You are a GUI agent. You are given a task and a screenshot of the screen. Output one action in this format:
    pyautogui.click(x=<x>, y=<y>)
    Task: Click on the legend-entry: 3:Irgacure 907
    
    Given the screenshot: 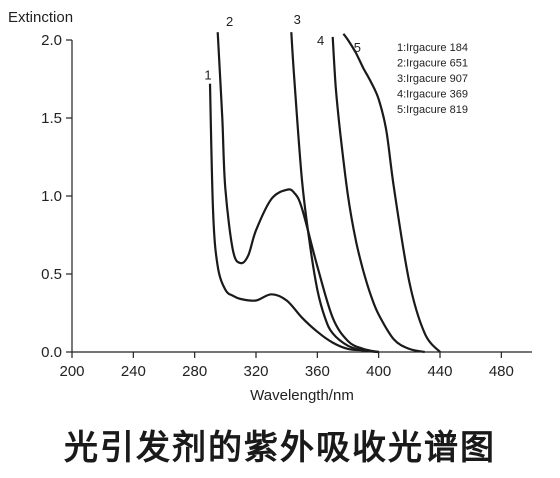 What is the action you would take?
    pyautogui.click(x=432, y=79)
    